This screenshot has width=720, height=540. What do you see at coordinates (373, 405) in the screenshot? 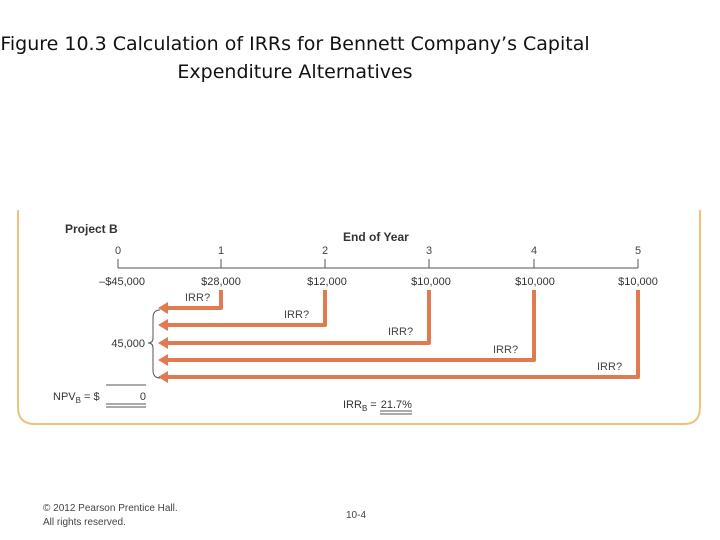
I see `irr-result-equals: =` at bounding box center [373, 405].